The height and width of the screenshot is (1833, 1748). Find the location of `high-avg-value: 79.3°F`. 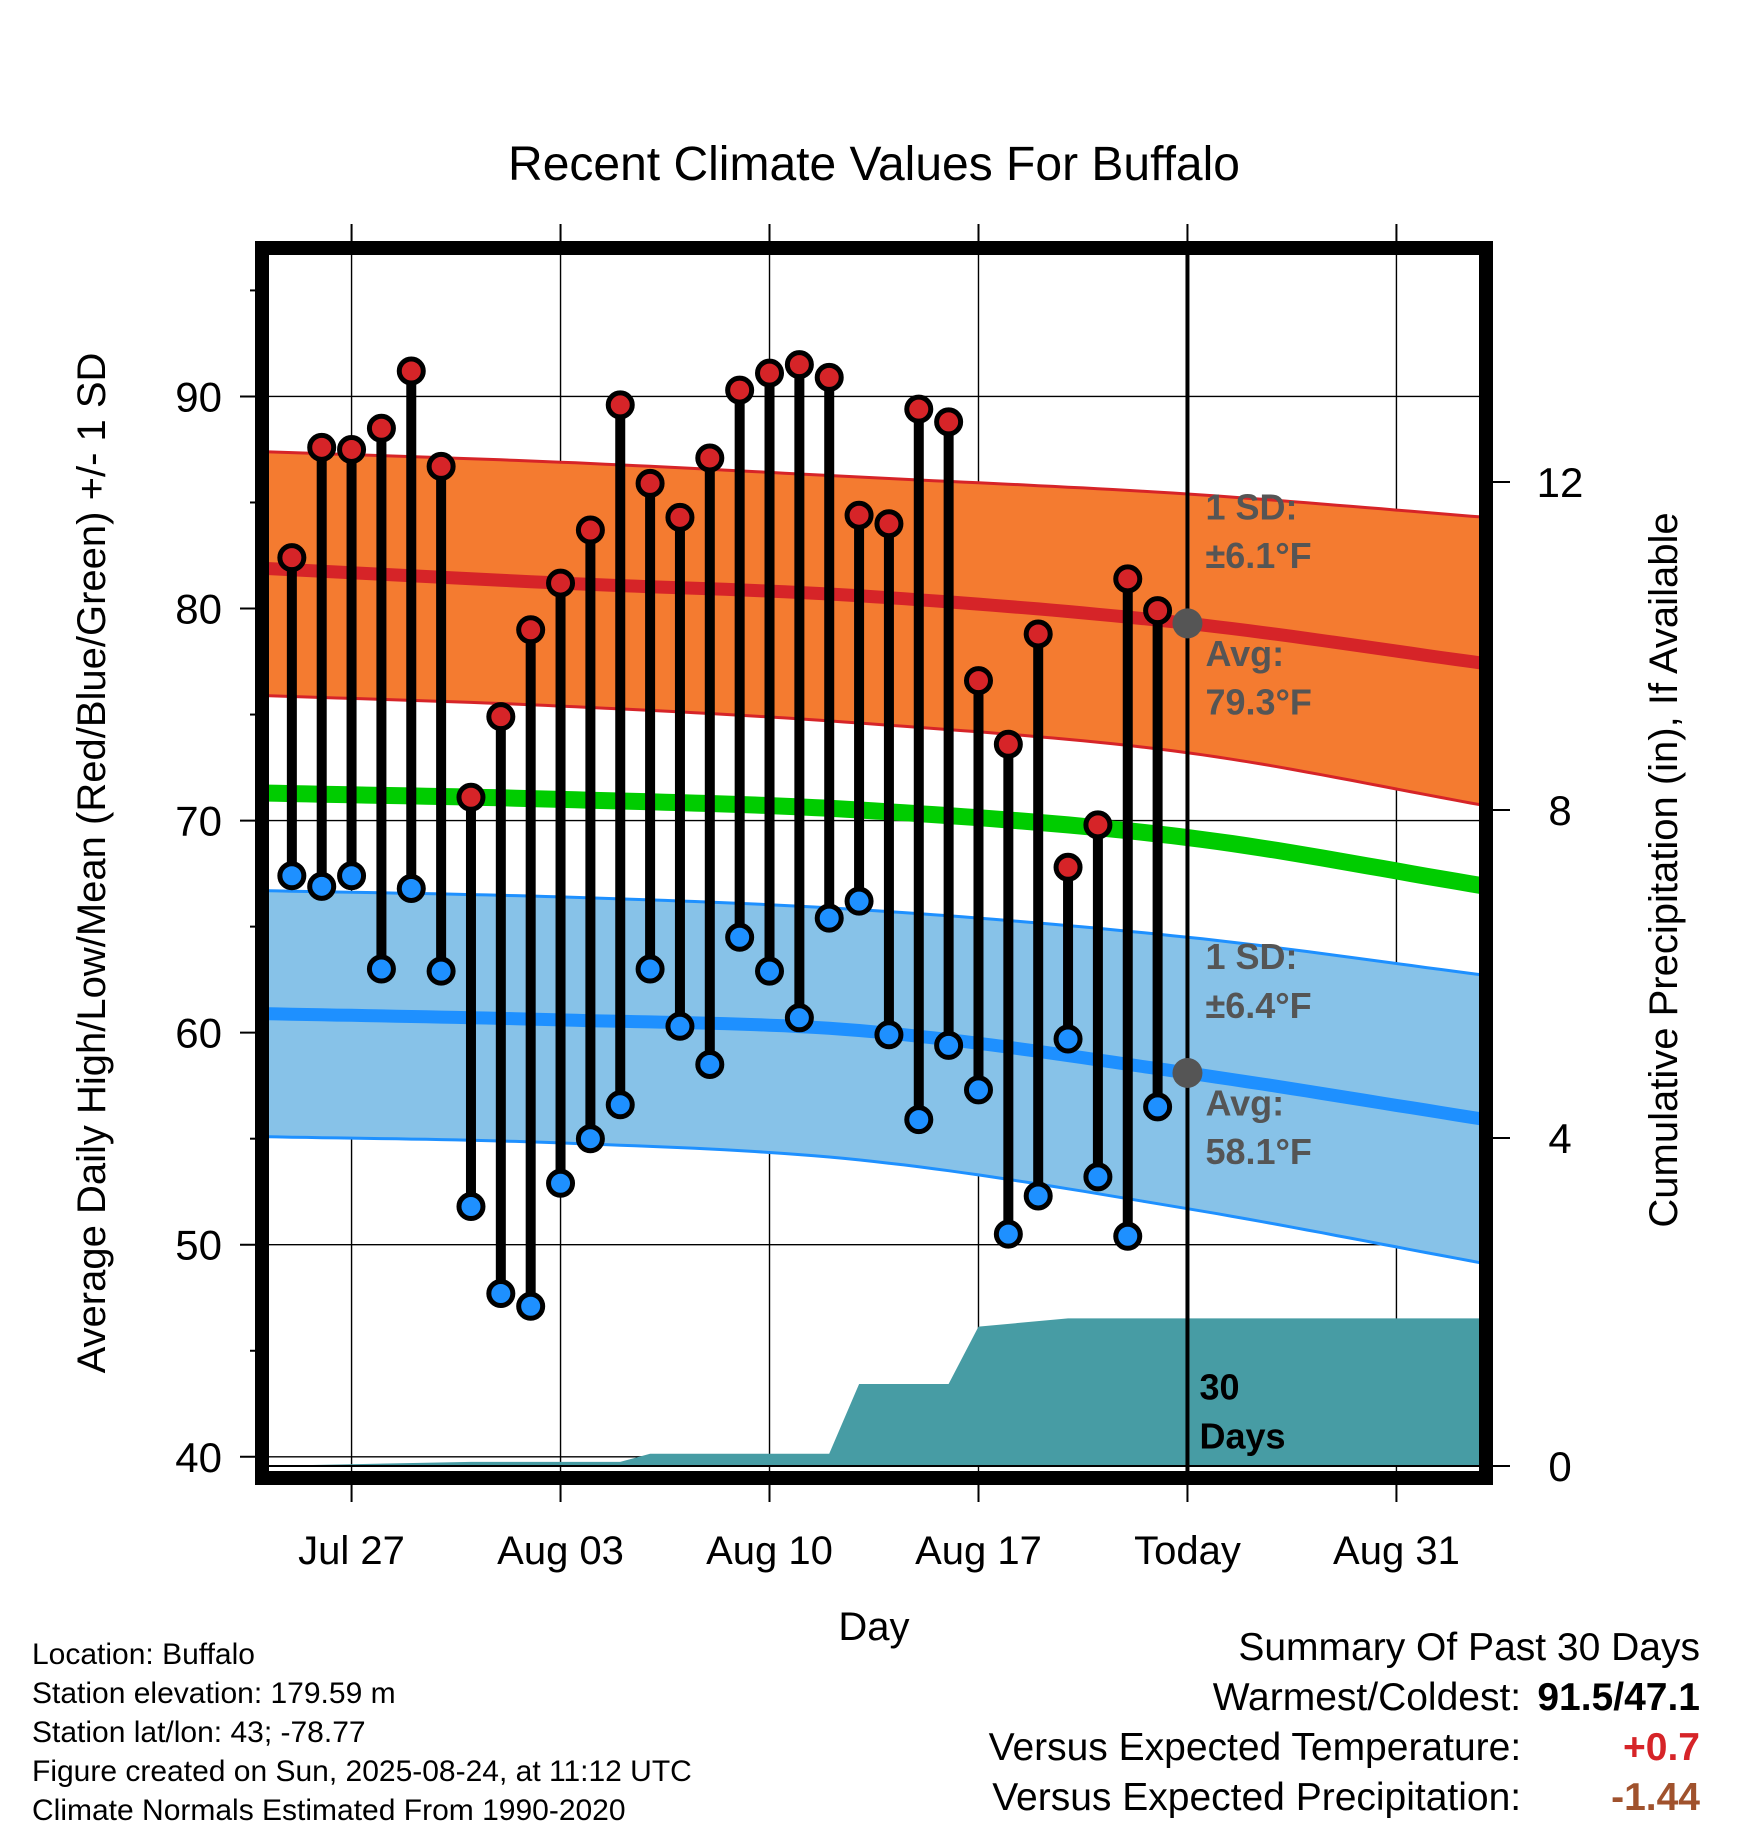

high-avg-value: 79.3°F is located at coordinates (1258, 702).